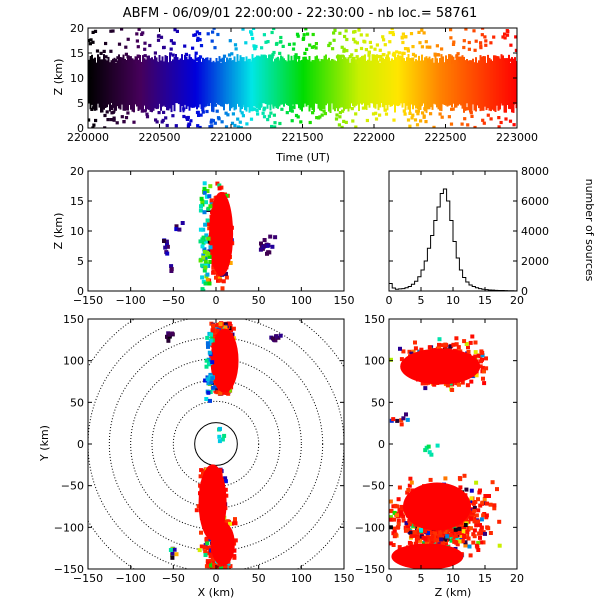 The height and width of the screenshot is (600, 600). Describe the element at coordinates (219, 441) in the screenshot. I see `plan-outlier` at that location.